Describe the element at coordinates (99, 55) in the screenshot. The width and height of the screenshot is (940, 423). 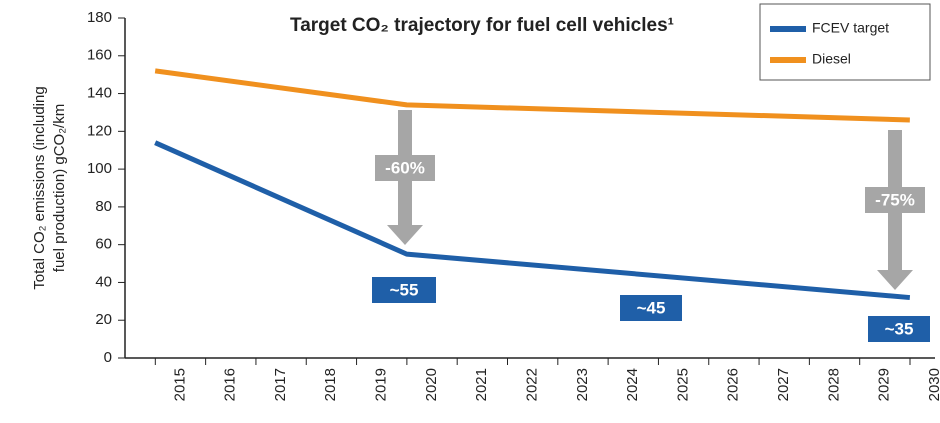
I see `y-tick-label: 160` at that location.